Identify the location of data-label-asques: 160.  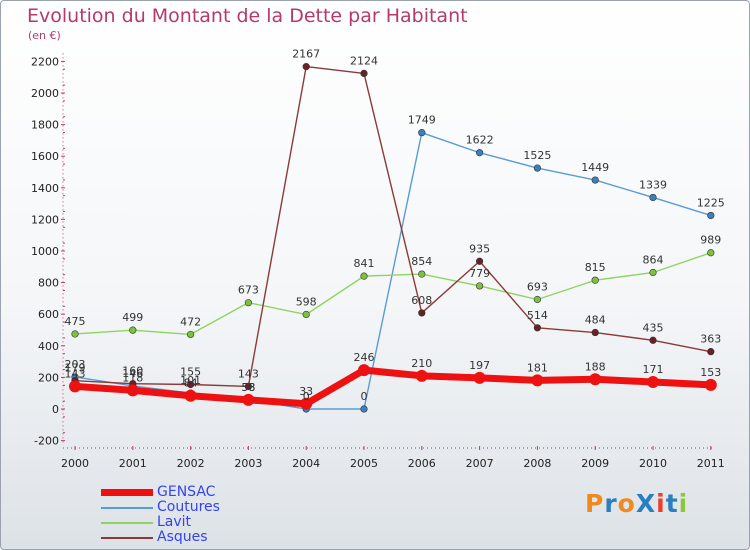
(132, 371).